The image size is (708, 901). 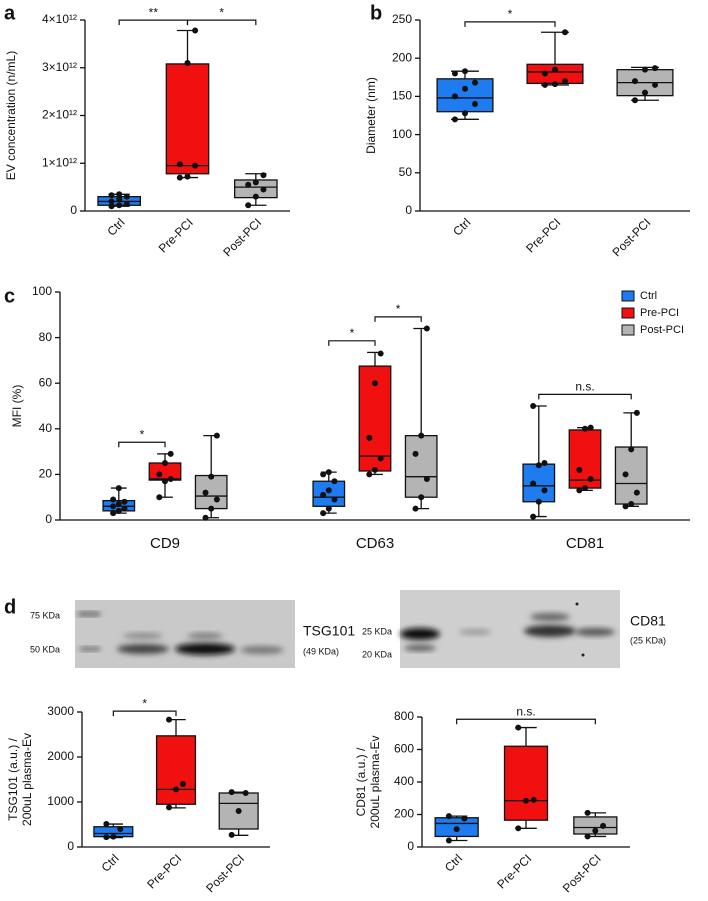 I want to click on x-tick-label: CD9, so click(x=165, y=543).